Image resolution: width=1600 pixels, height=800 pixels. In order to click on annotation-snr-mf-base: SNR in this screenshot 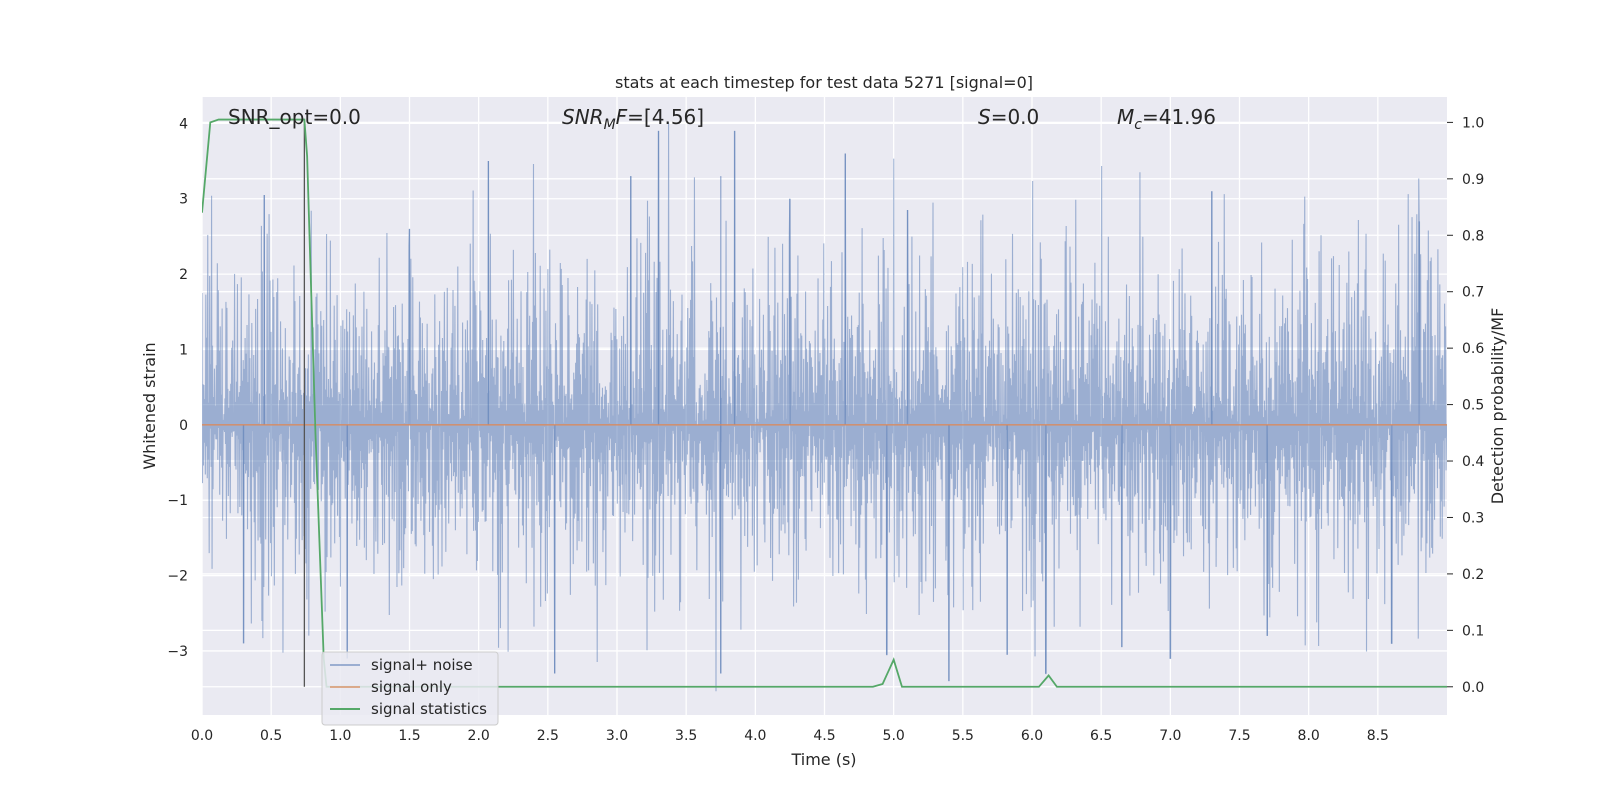, I will do `click(583, 117)`.